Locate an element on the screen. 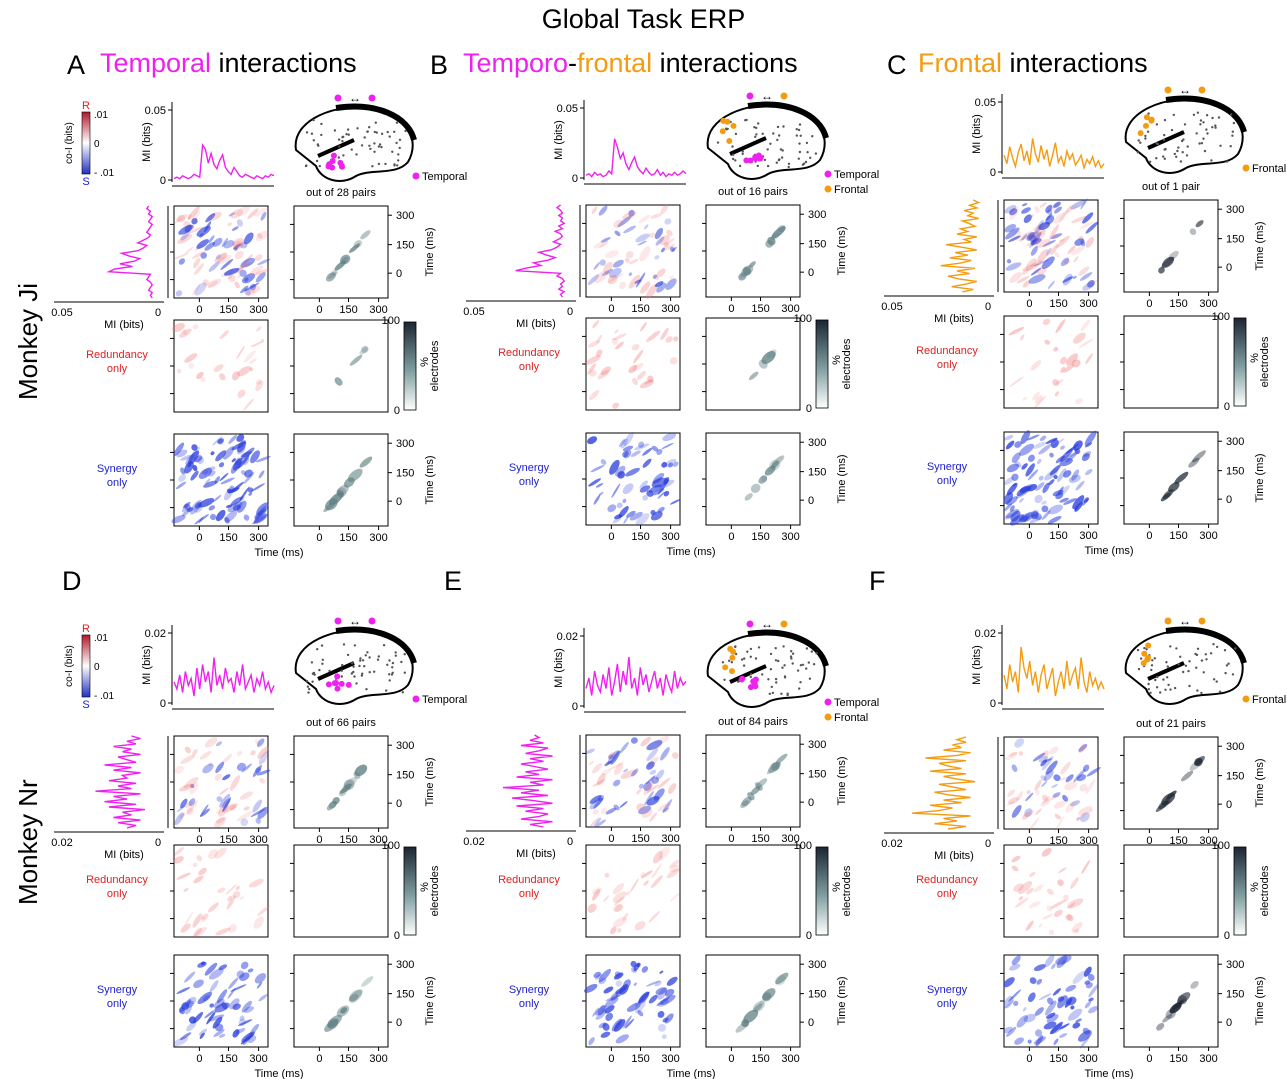 Image resolution: width=1287 pixels, height=1079 pixels. panel-d-coi-colorbar is located at coordinates (86, 666).